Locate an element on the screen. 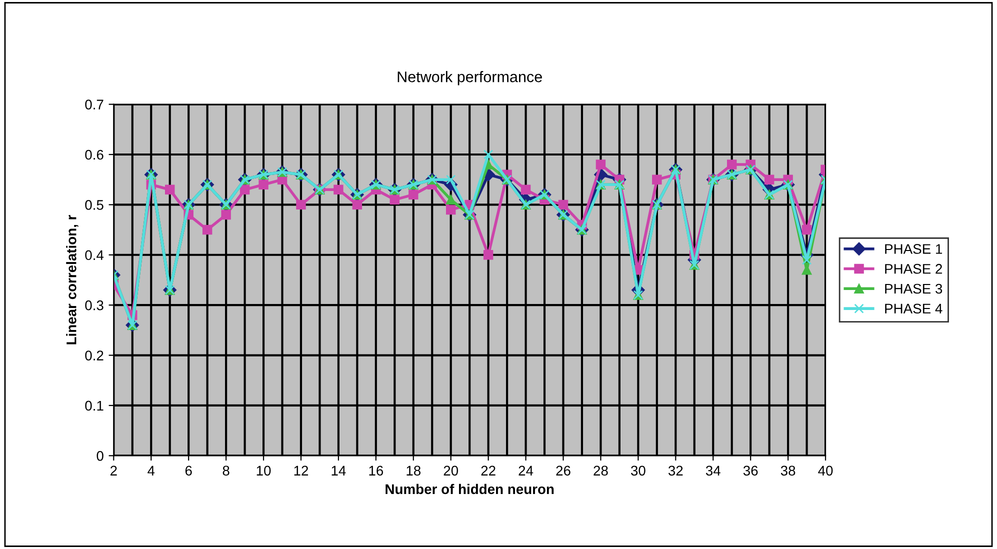  legend-label: PHASE 2 is located at coordinates (913, 269).